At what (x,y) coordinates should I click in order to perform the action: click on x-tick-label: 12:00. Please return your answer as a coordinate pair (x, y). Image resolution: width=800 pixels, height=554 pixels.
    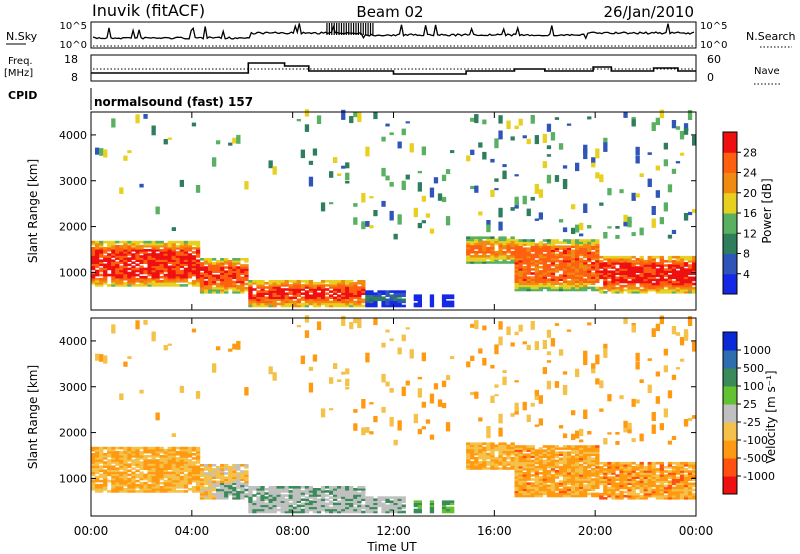
    Looking at the image, I should click on (393, 531).